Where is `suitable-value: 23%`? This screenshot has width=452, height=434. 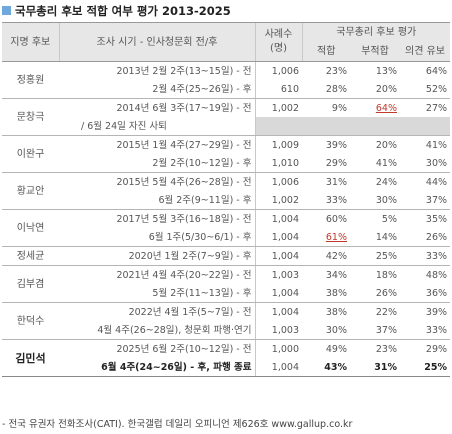 suitable-value: 23% is located at coordinates (336, 71).